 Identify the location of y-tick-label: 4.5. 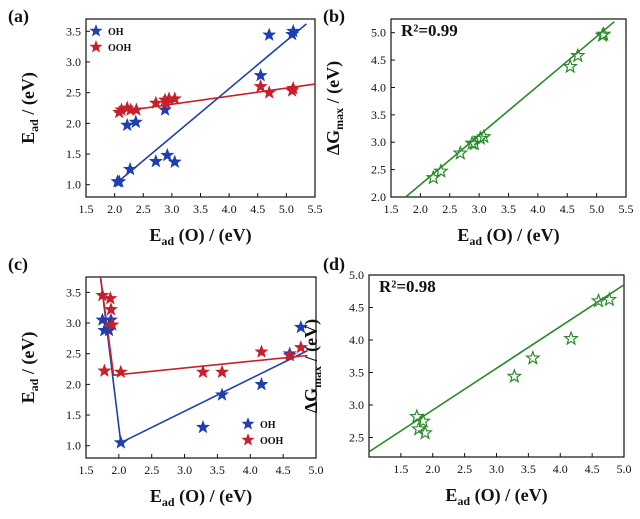
(356, 308).